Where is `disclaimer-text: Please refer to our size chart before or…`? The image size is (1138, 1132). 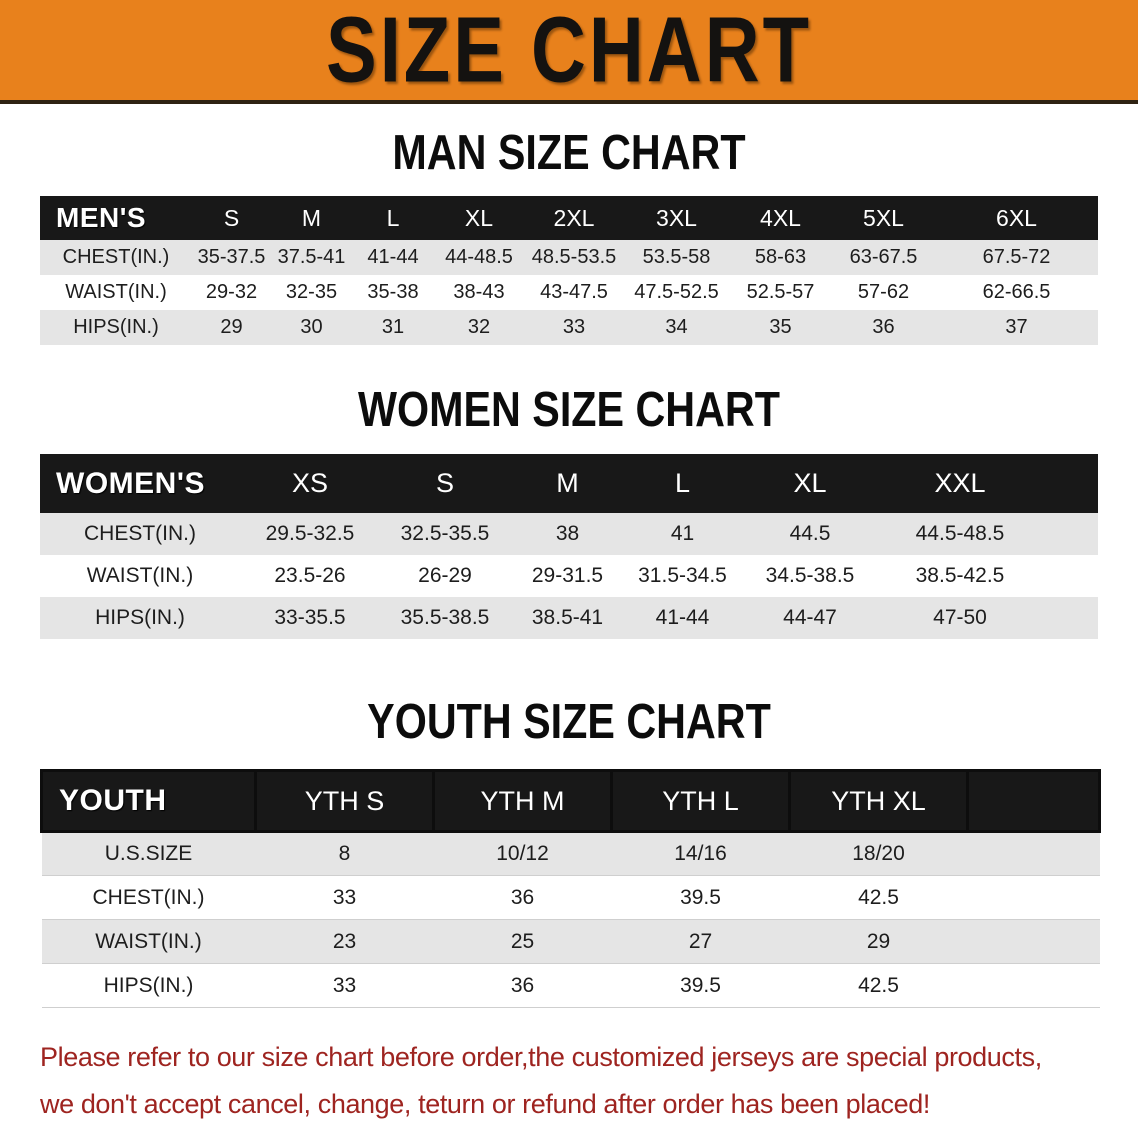
disclaimer-text: Please refer to our size chart before or… is located at coordinates (579, 1081).